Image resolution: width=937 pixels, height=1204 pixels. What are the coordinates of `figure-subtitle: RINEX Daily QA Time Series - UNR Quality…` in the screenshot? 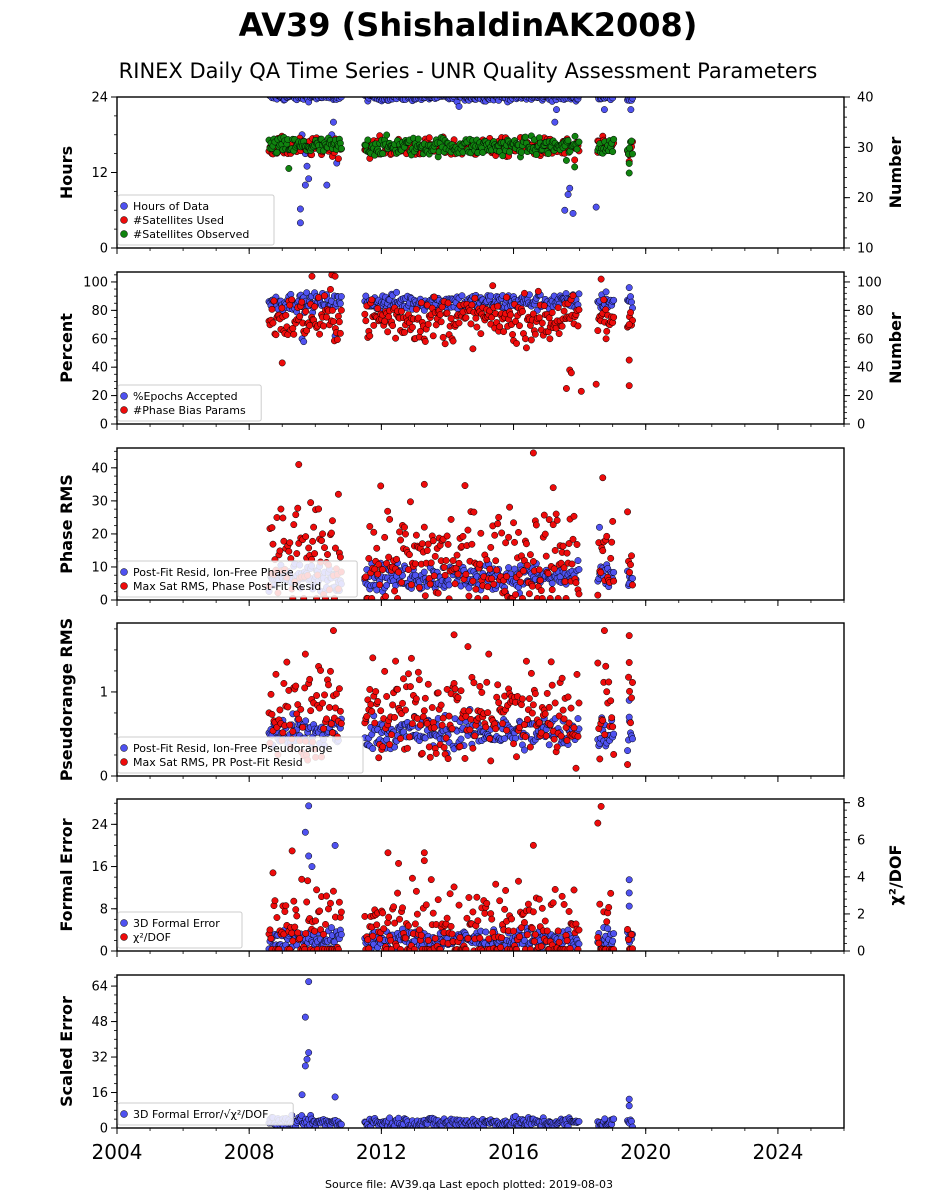 It's located at (468, 71).